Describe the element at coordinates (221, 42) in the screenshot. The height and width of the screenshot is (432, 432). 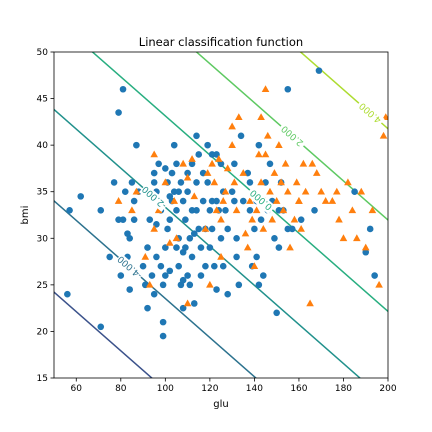
I see `chart-title: Linear classification function` at that location.